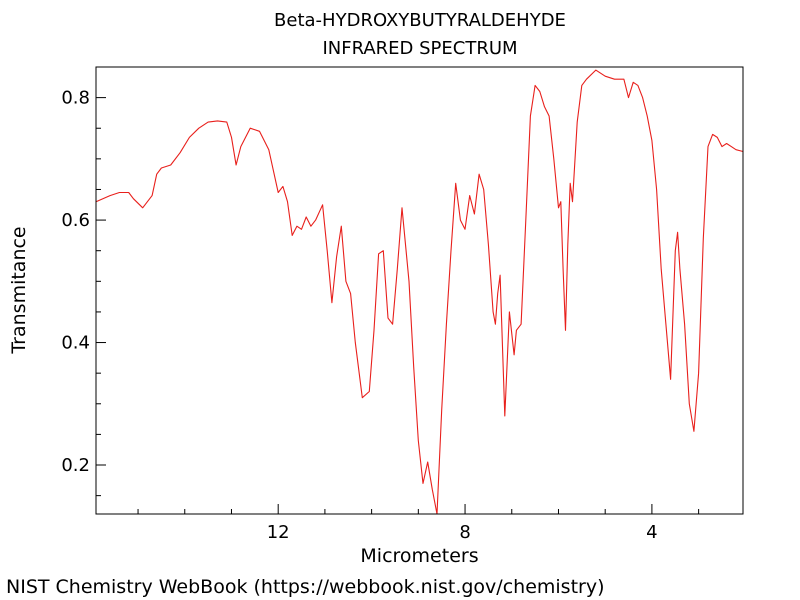 Image resolution: width=800 pixels, height=600 pixels. I want to click on x-tick-label: 12, so click(278, 532).